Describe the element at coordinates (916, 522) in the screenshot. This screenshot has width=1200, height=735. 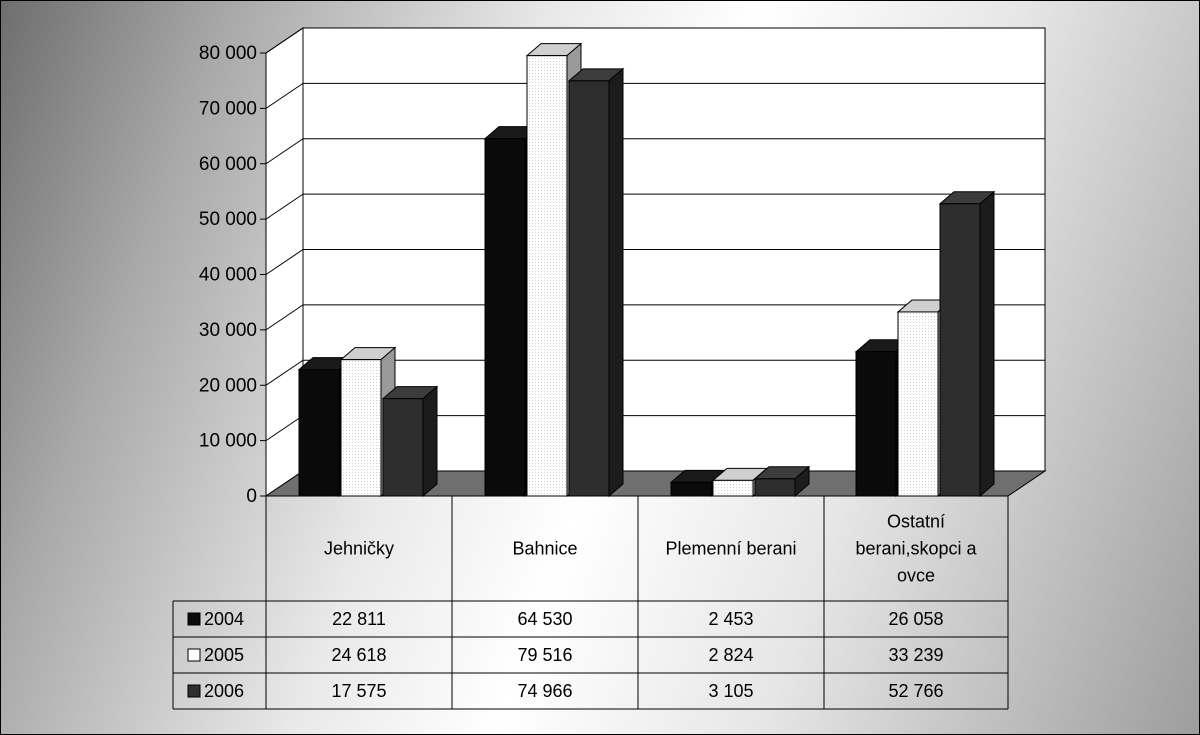
I see `category-label: Ostatní` at that location.